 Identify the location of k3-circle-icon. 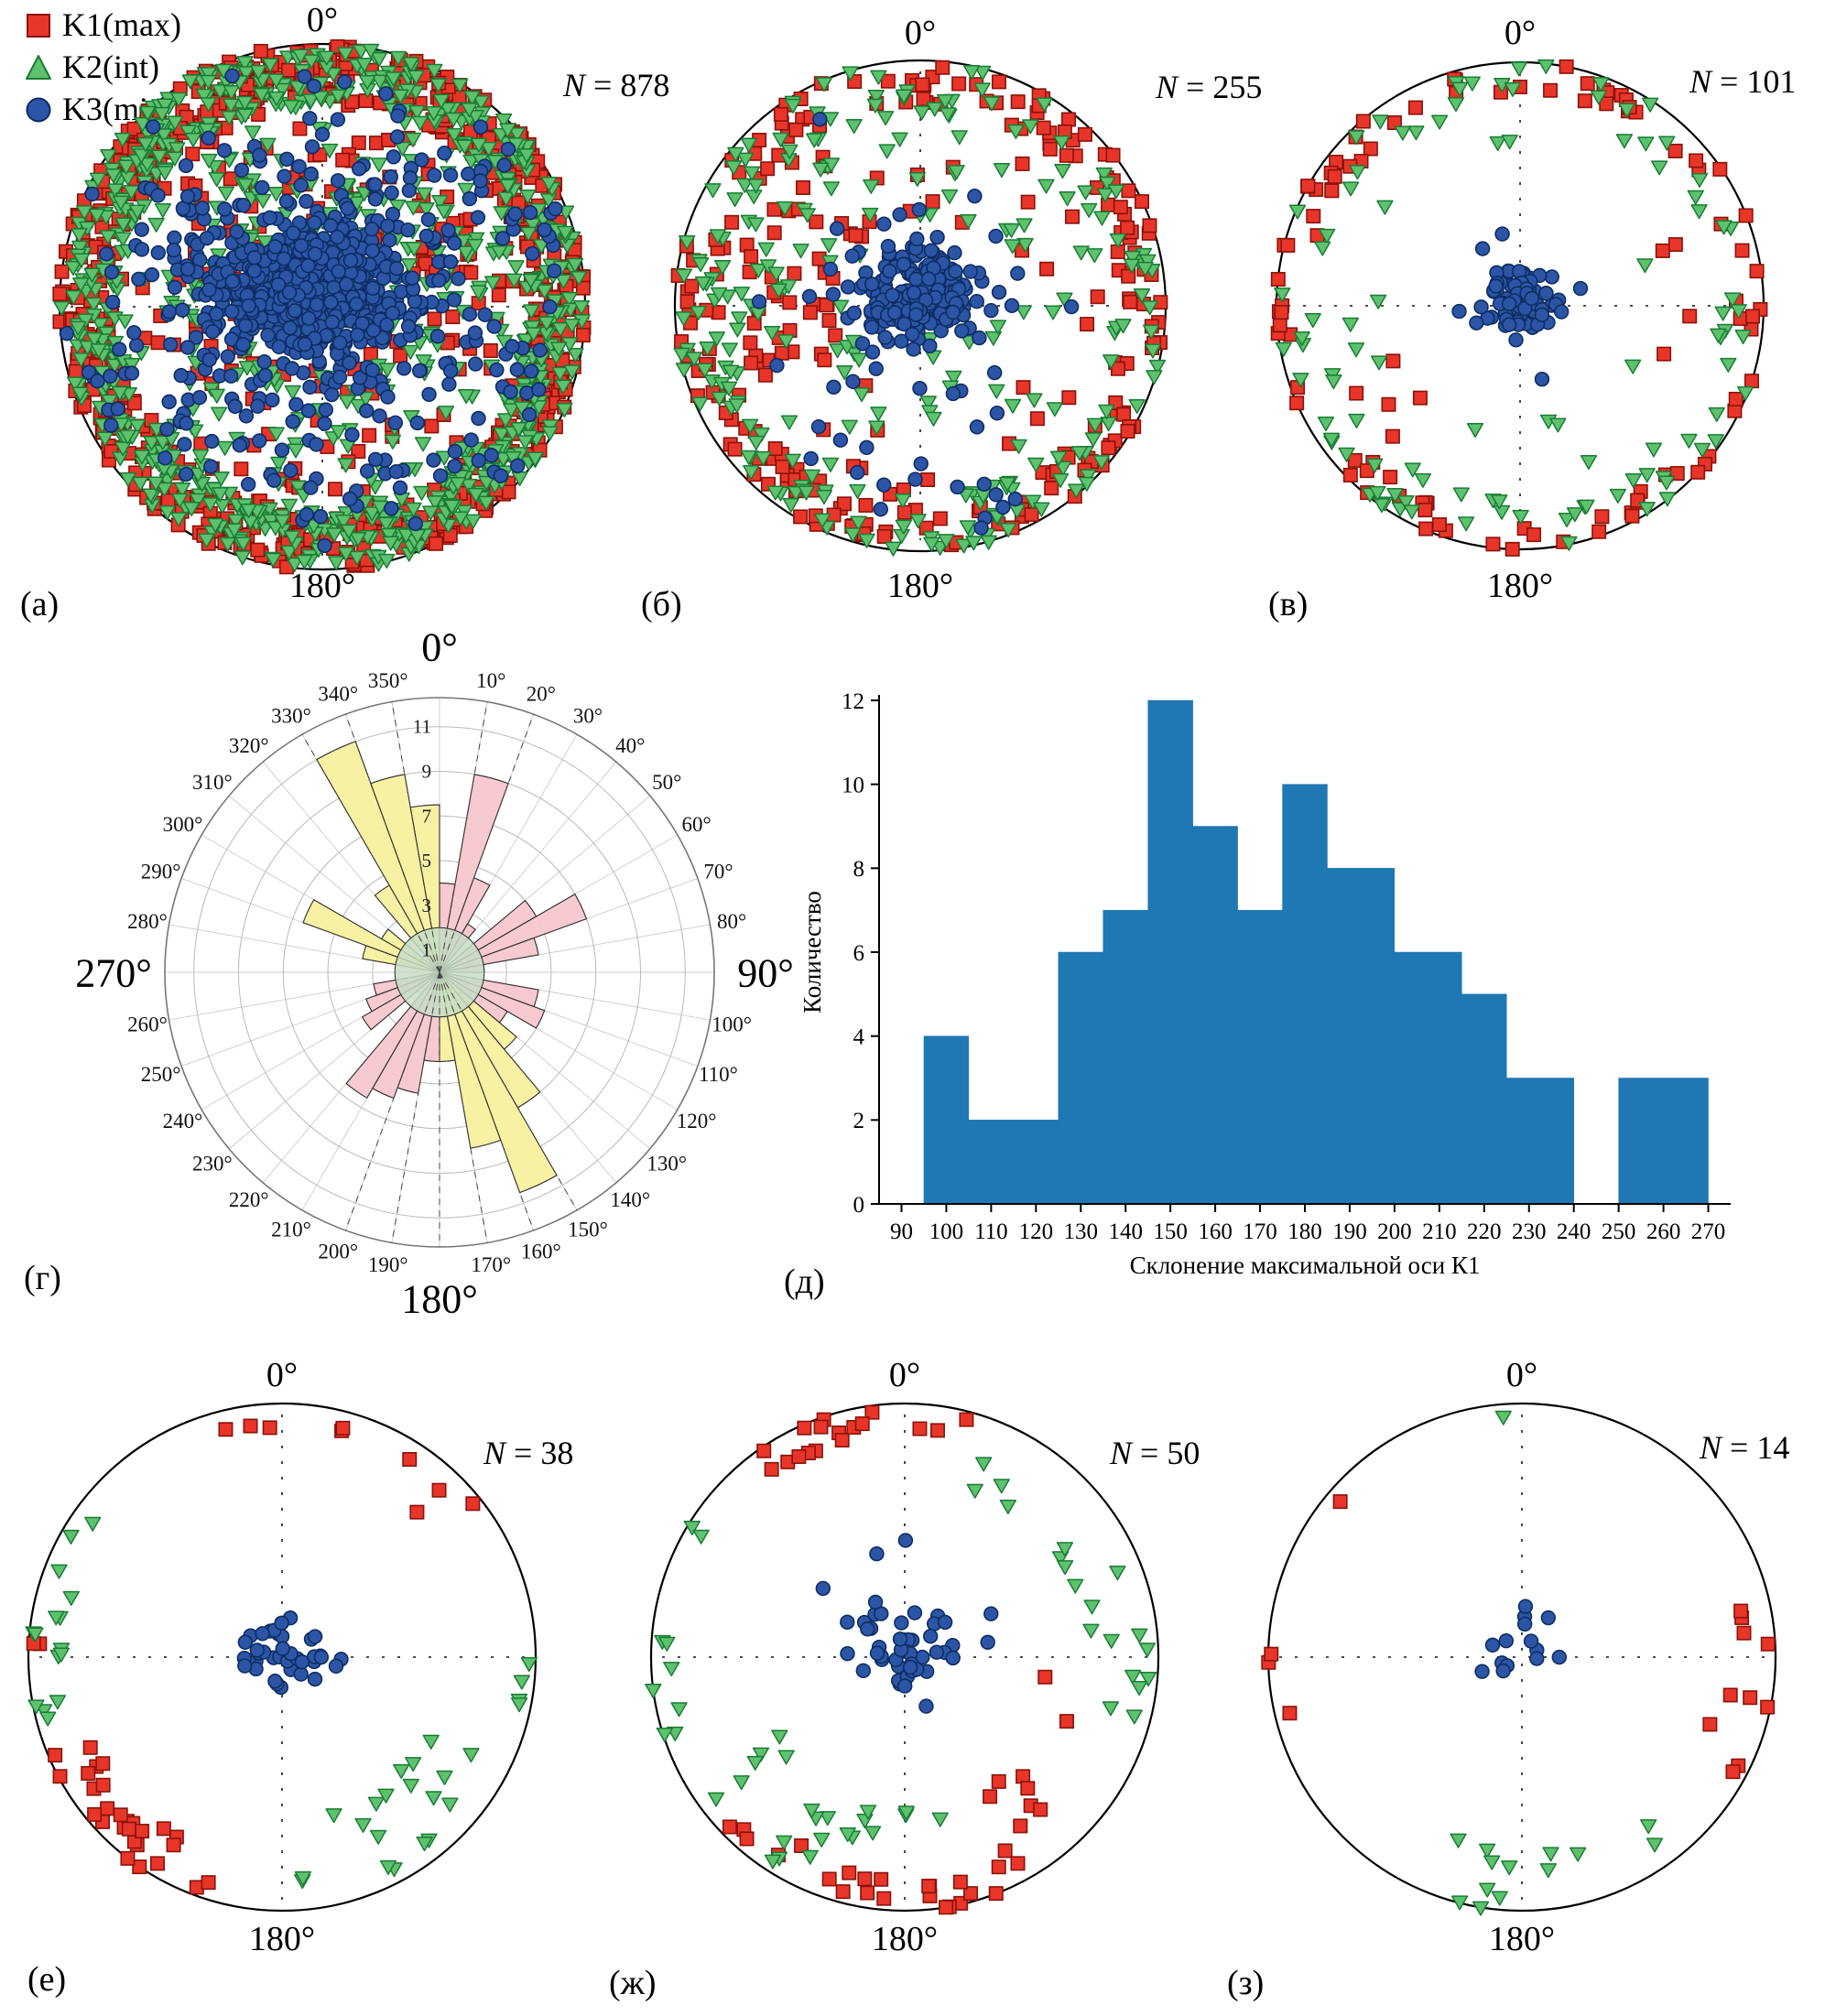
(38, 109).